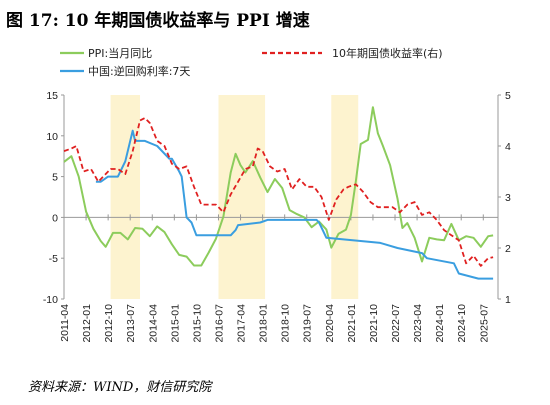  I want to click on x-tick-label: 2018-10, so click(286, 323).